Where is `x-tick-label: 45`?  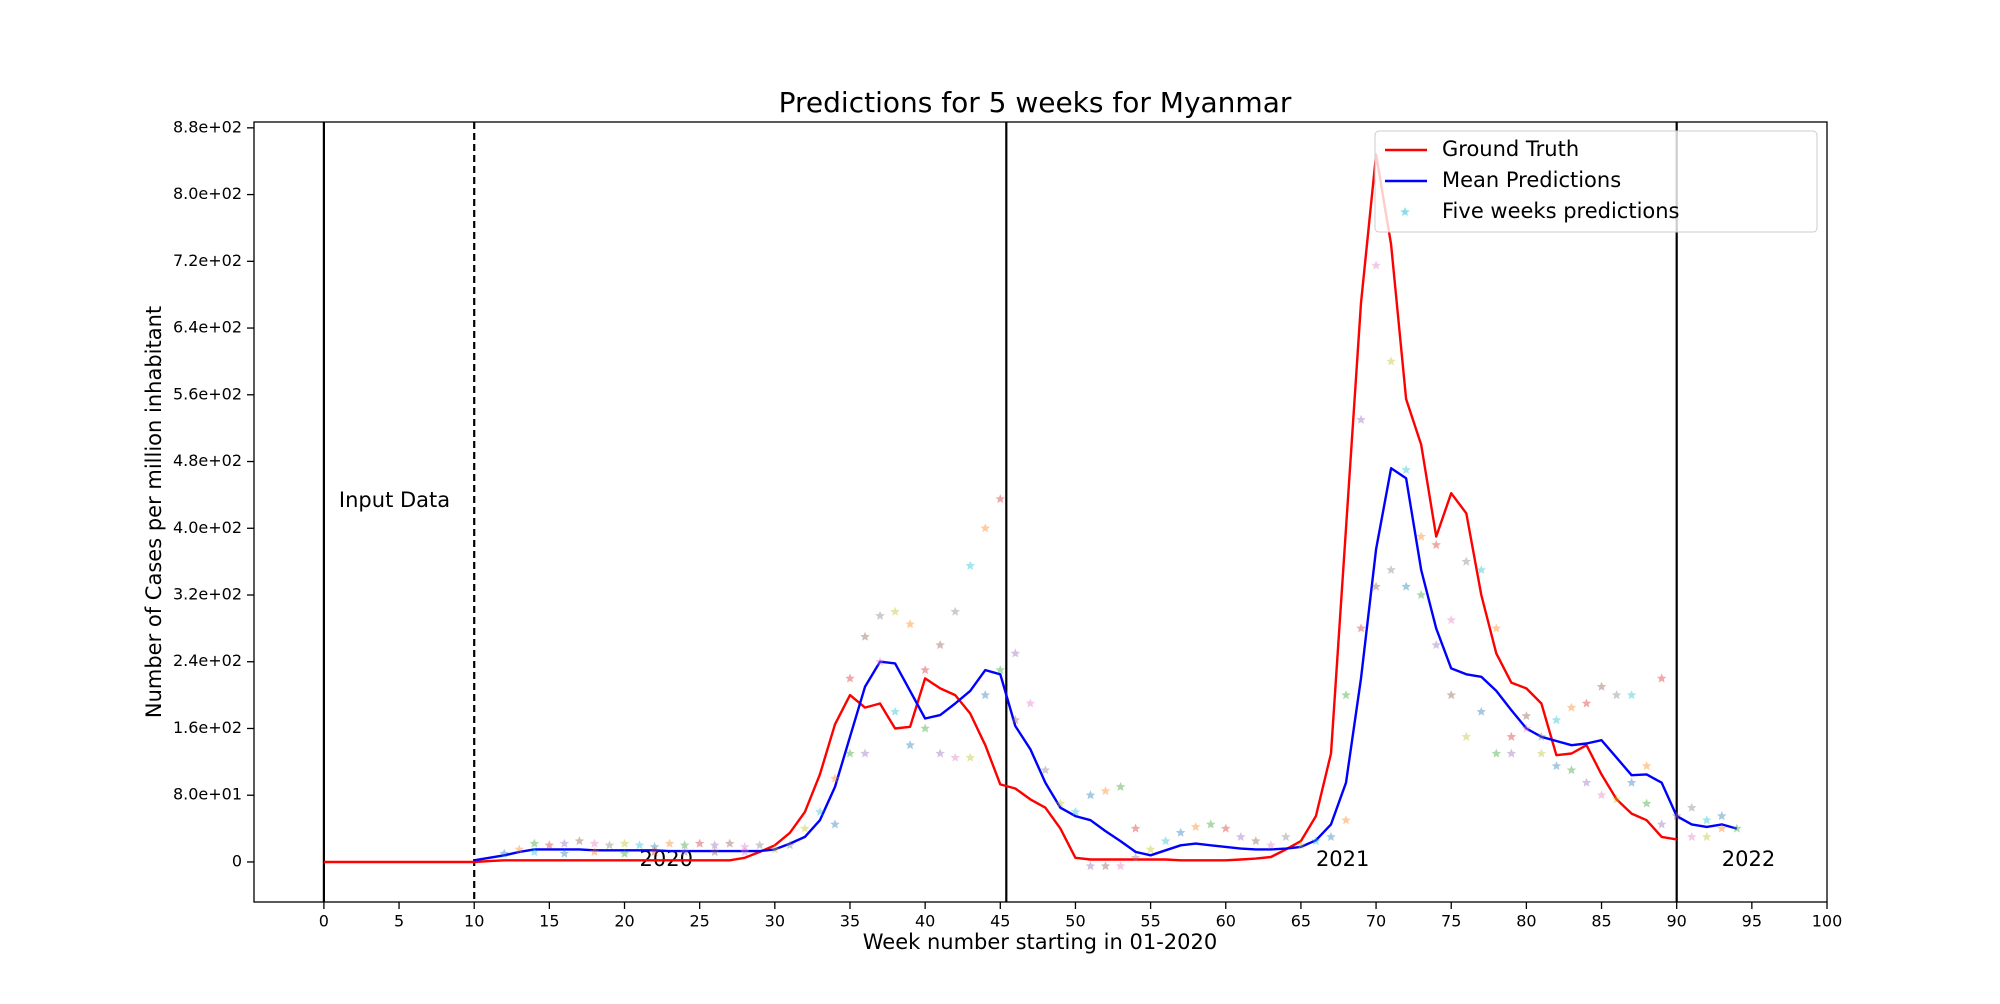
x-tick-label: 45 is located at coordinates (1000, 921).